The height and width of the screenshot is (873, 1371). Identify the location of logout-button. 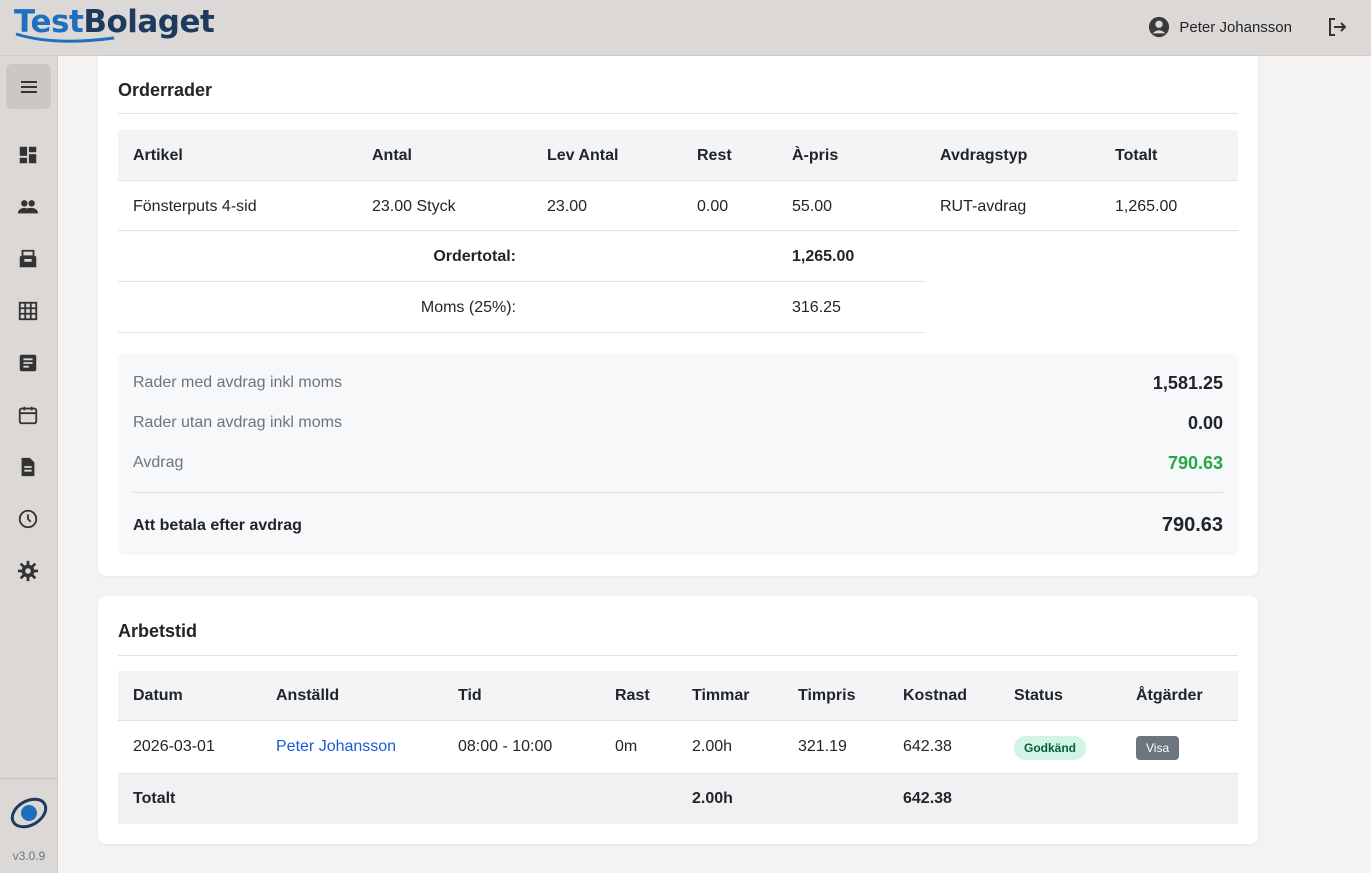
(1337, 27).